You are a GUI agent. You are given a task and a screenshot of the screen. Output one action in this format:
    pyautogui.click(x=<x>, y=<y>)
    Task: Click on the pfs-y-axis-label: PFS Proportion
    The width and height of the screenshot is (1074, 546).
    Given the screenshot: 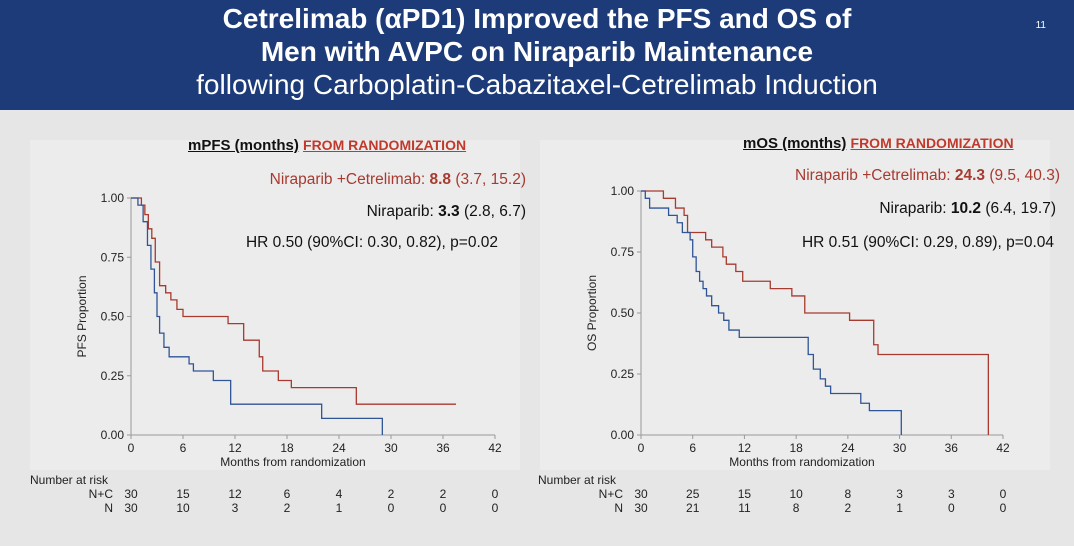 What is the action you would take?
    pyautogui.click(x=82, y=316)
    